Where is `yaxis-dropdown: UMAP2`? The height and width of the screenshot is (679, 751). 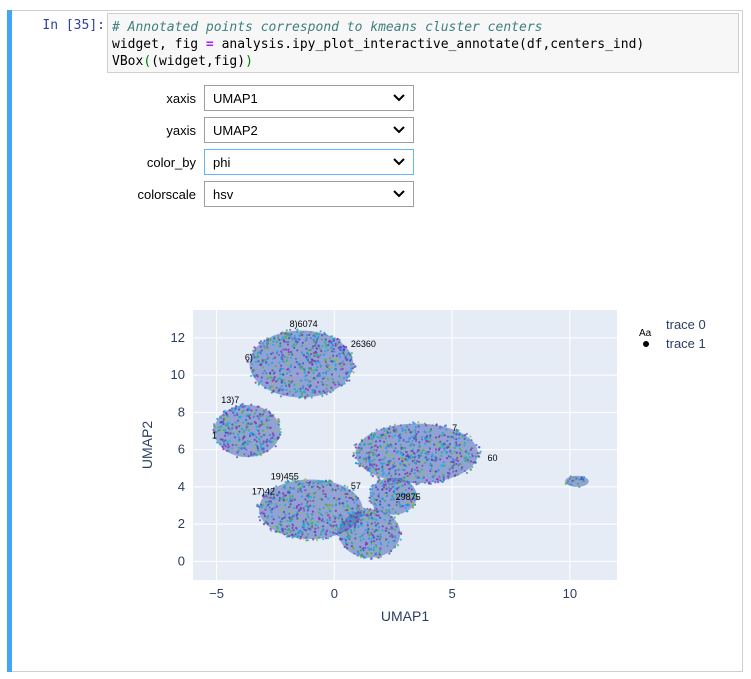 yaxis-dropdown: UMAP2 is located at coordinates (309, 130).